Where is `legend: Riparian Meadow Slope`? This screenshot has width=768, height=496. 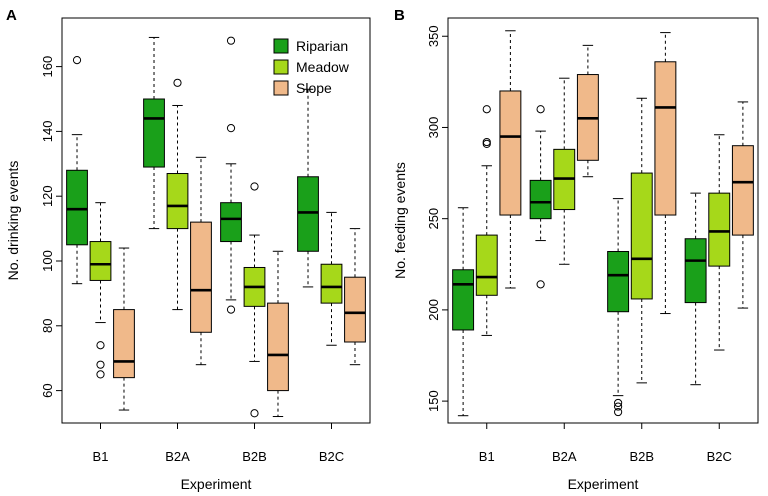
legend: Riparian Meadow Slope is located at coordinates (311, 67).